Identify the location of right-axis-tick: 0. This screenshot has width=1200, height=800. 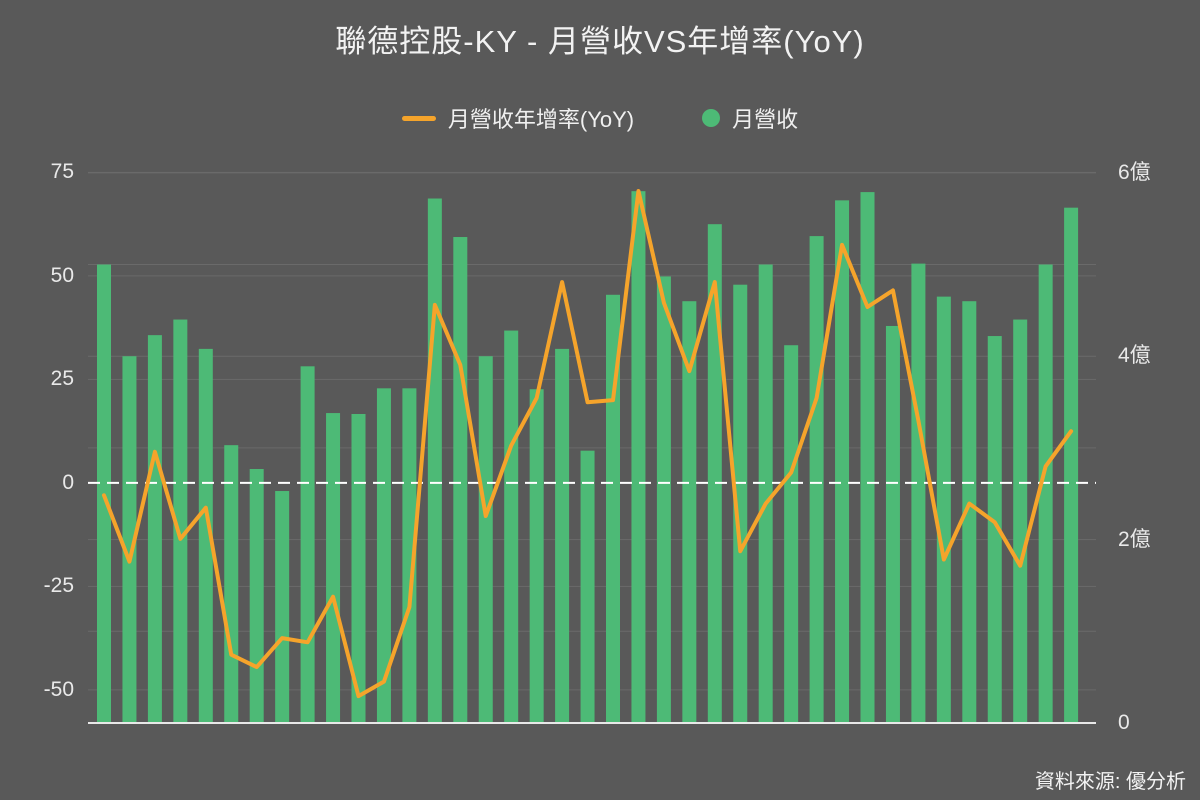
(1124, 722).